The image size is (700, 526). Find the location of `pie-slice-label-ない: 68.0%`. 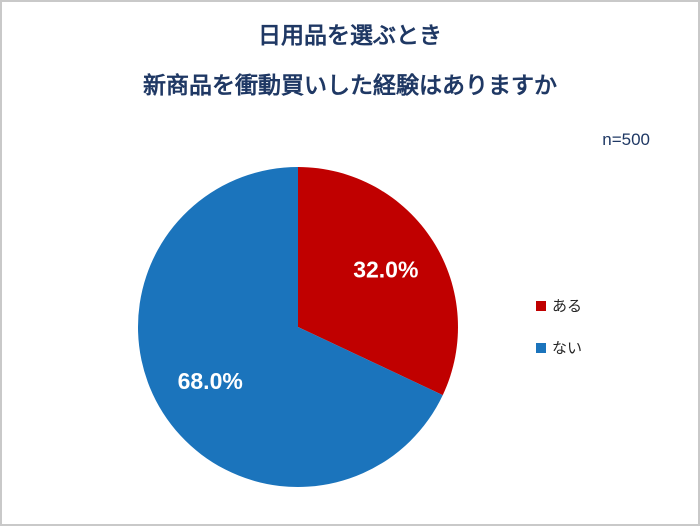

pie-slice-label-ない: 68.0% is located at coordinates (210, 381).